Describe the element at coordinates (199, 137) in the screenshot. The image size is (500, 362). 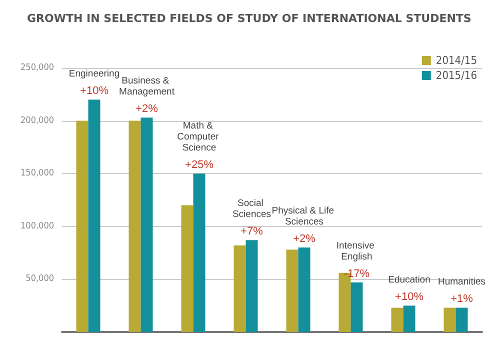
I see `x-tick-label: Math & Computer Science` at that location.